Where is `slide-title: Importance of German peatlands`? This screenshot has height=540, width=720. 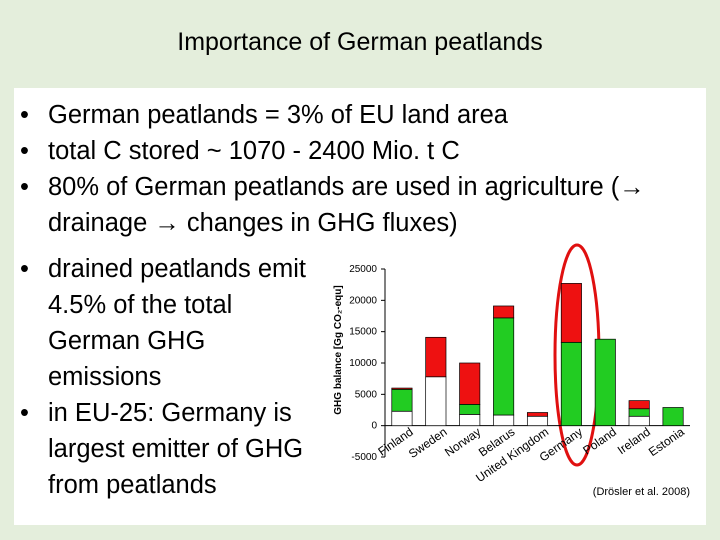 slide-title: Importance of German peatlands is located at coordinates (360, 42).